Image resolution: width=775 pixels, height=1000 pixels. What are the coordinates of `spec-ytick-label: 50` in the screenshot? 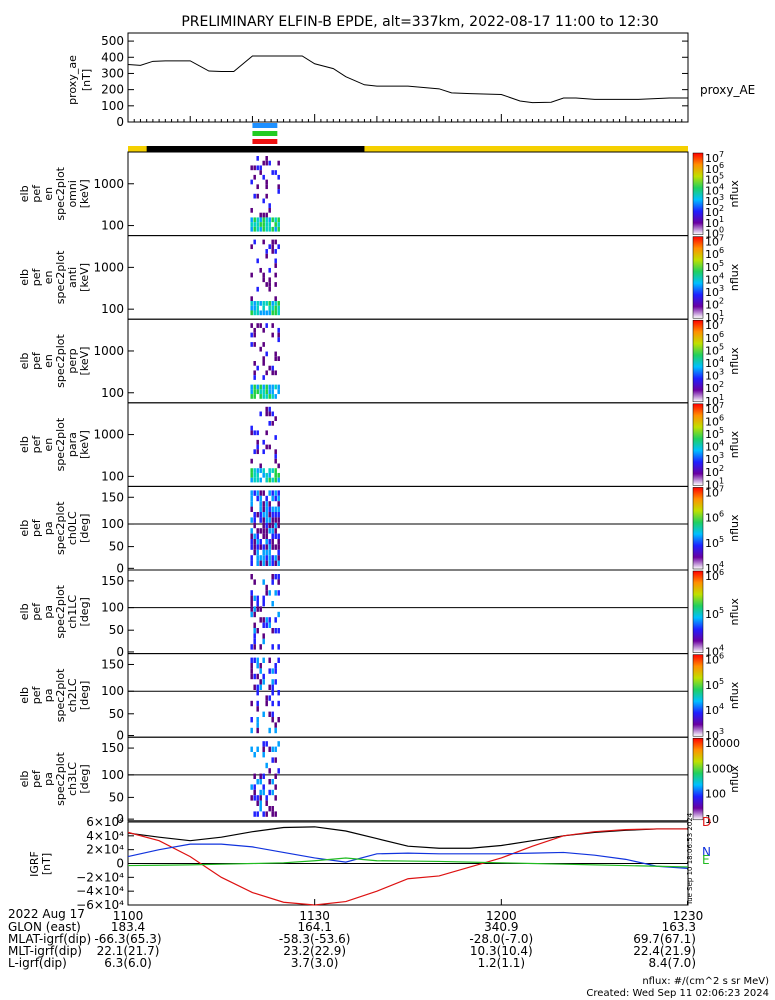 It's located at (116, 714).